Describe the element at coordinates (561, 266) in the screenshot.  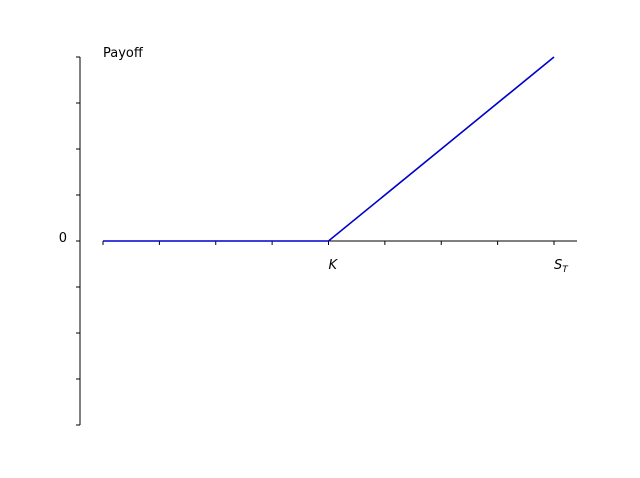
I see `x-tick-label: ST` at that location.